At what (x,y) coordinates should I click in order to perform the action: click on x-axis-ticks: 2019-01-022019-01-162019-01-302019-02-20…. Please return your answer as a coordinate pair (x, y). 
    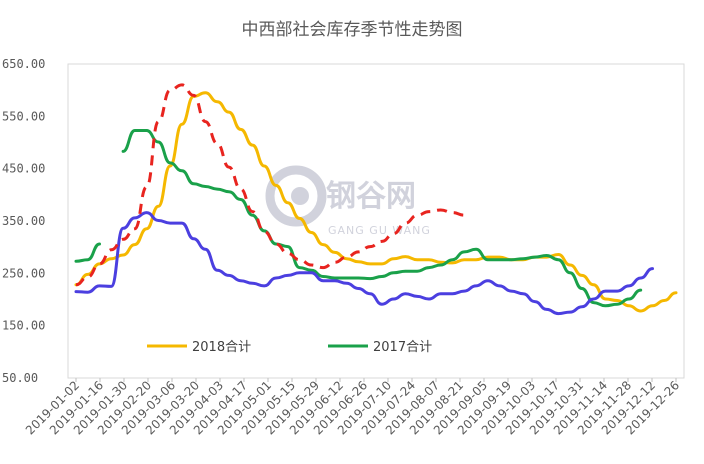
    Looking at the image, I should click on (352, 407).